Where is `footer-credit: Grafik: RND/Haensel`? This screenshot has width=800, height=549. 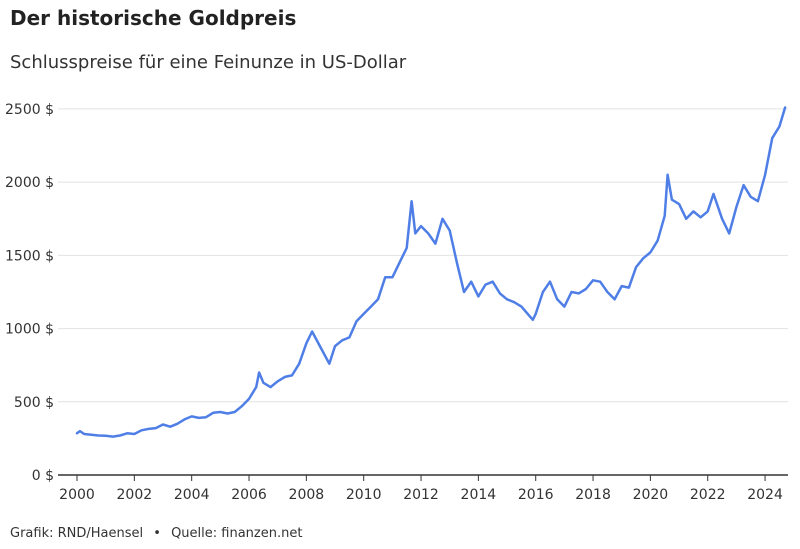
footer-credit: Grafik: RND/Haensel is located at coordinates (77, 533).